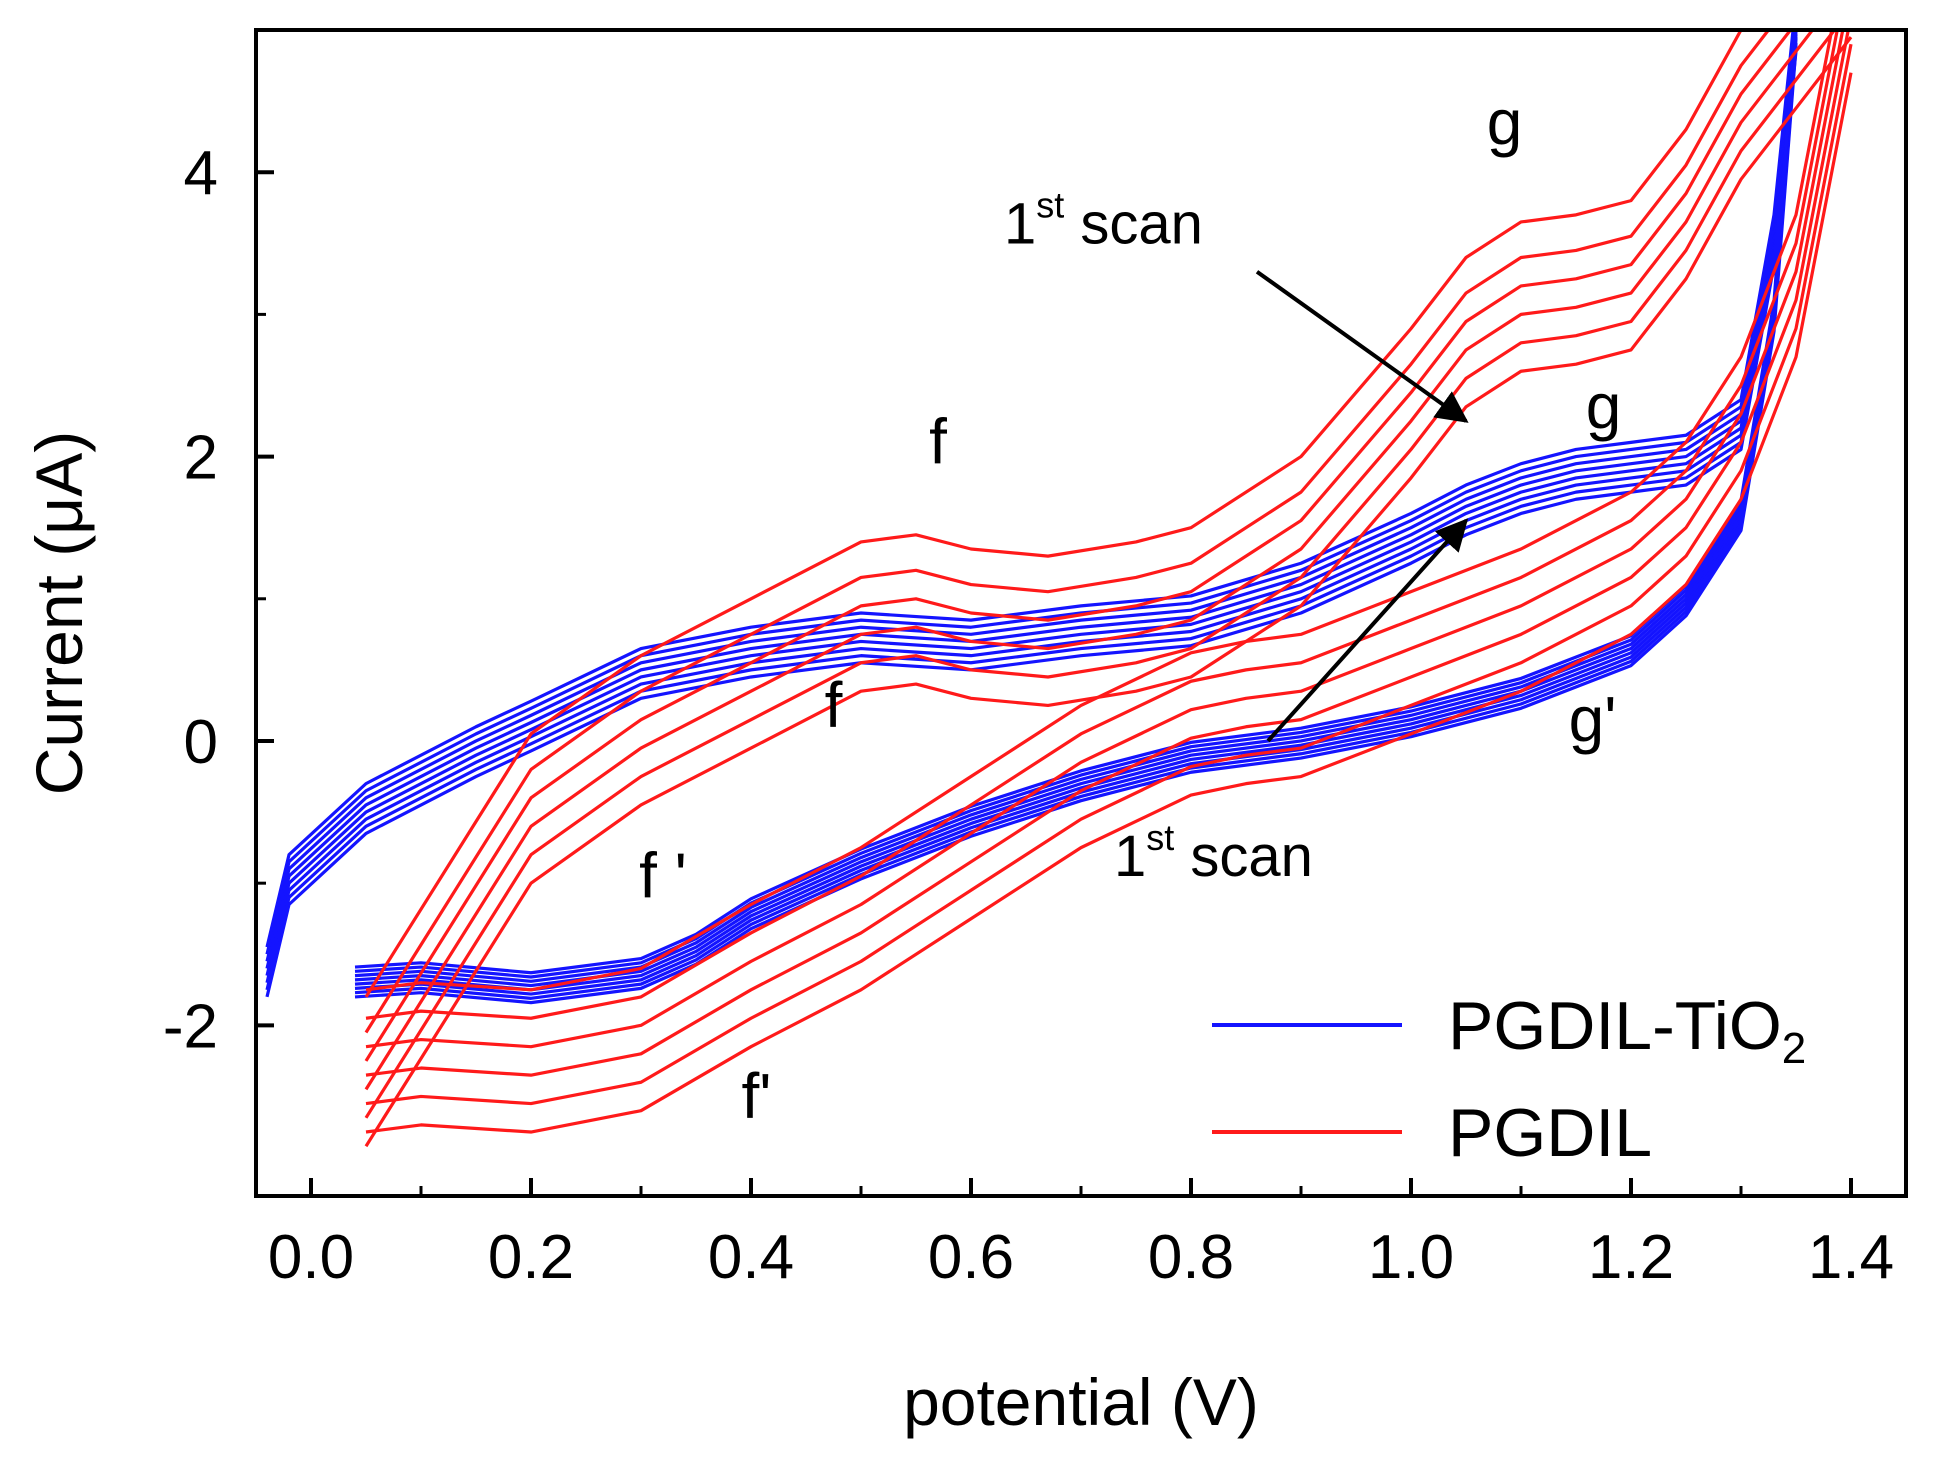 Image resolution: width=1942 pixels, height=1483 pixels. What do you see at coordinates (1593, 719) in the screenshot?
I see `peak-label-6: g'` at bounding box center [1593, 719].